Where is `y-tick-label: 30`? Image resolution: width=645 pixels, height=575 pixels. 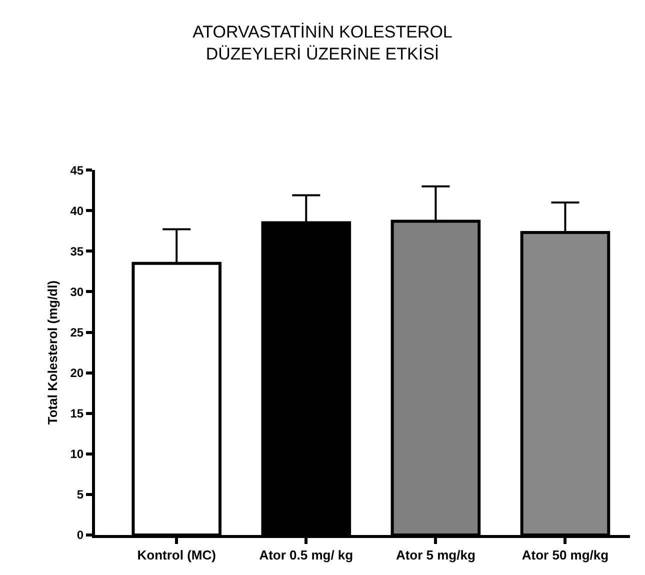
y-tick-label: 30 is located at coordinates (77, 291).